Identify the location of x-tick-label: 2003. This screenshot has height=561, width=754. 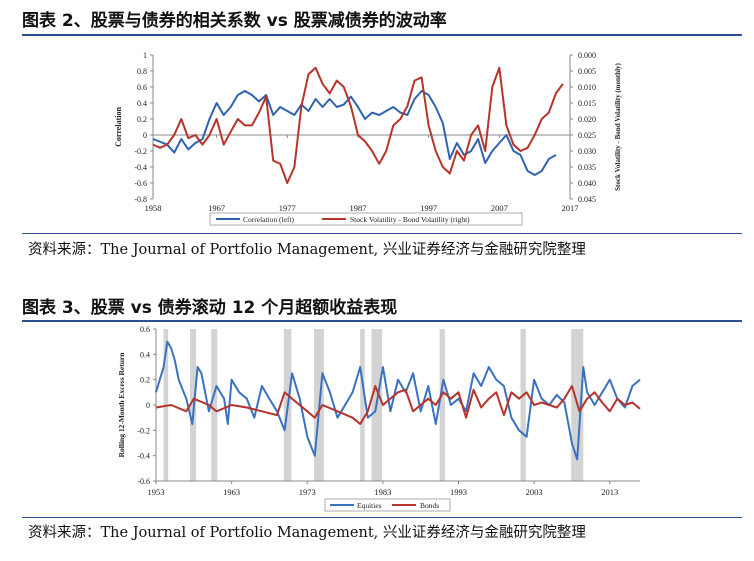
(534, 492).